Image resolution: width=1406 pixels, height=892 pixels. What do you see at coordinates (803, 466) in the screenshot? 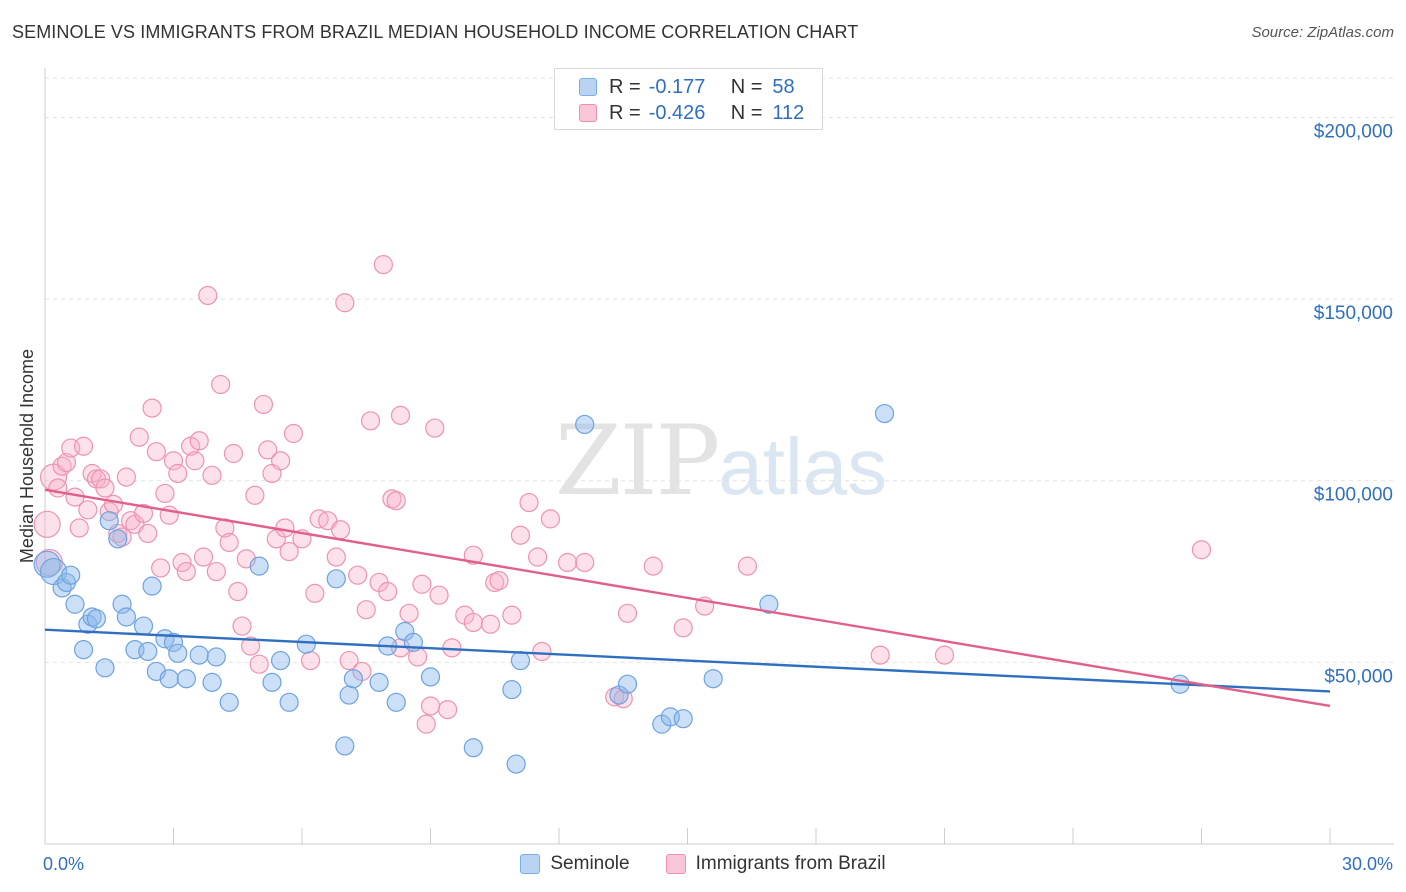
I see `watermark-atlas: atlas` at bounding box center [803, 466].